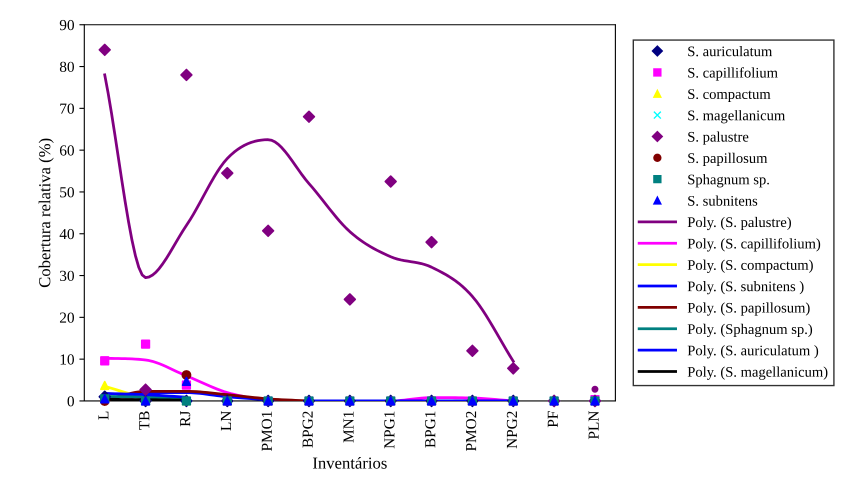 This screenshot has height=495, width=843. What do you see at coordinates (730, 51) in the screenshot?
I see `legend-label: S. auriculatum` at bounding box center [730, 51].